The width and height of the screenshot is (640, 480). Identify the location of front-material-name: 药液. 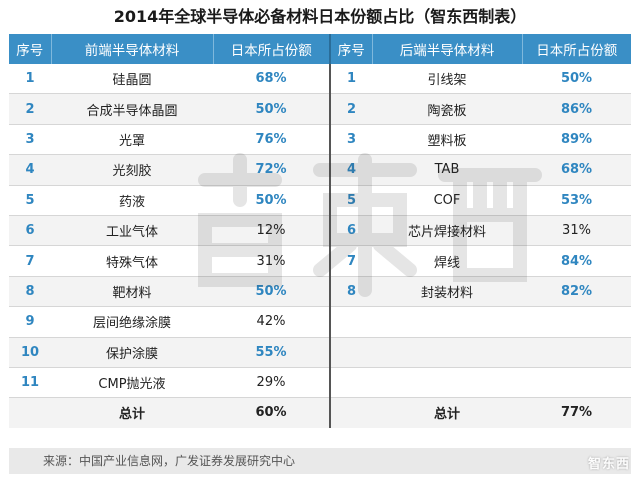
(132, 200).